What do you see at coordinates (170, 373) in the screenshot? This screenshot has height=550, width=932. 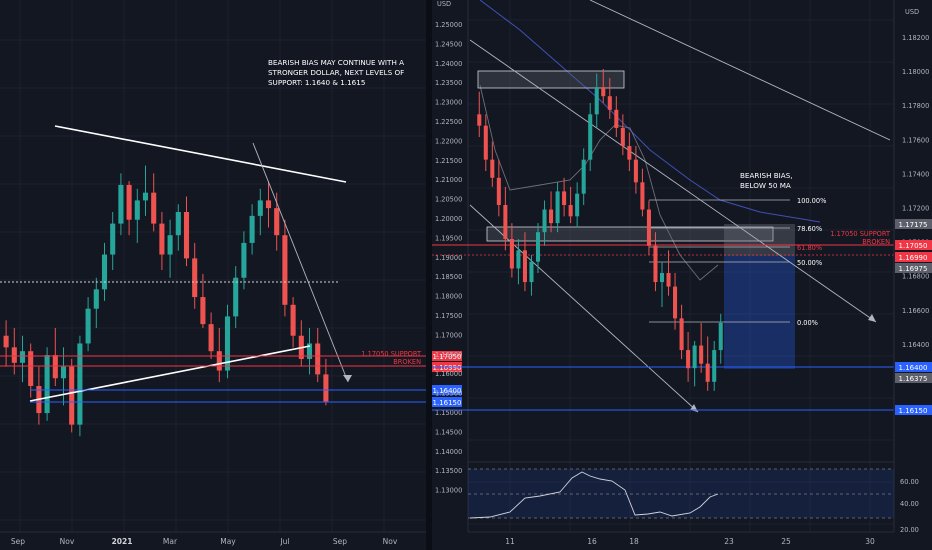 I see `left-lower-trendline` at bounding box center [170, 373].